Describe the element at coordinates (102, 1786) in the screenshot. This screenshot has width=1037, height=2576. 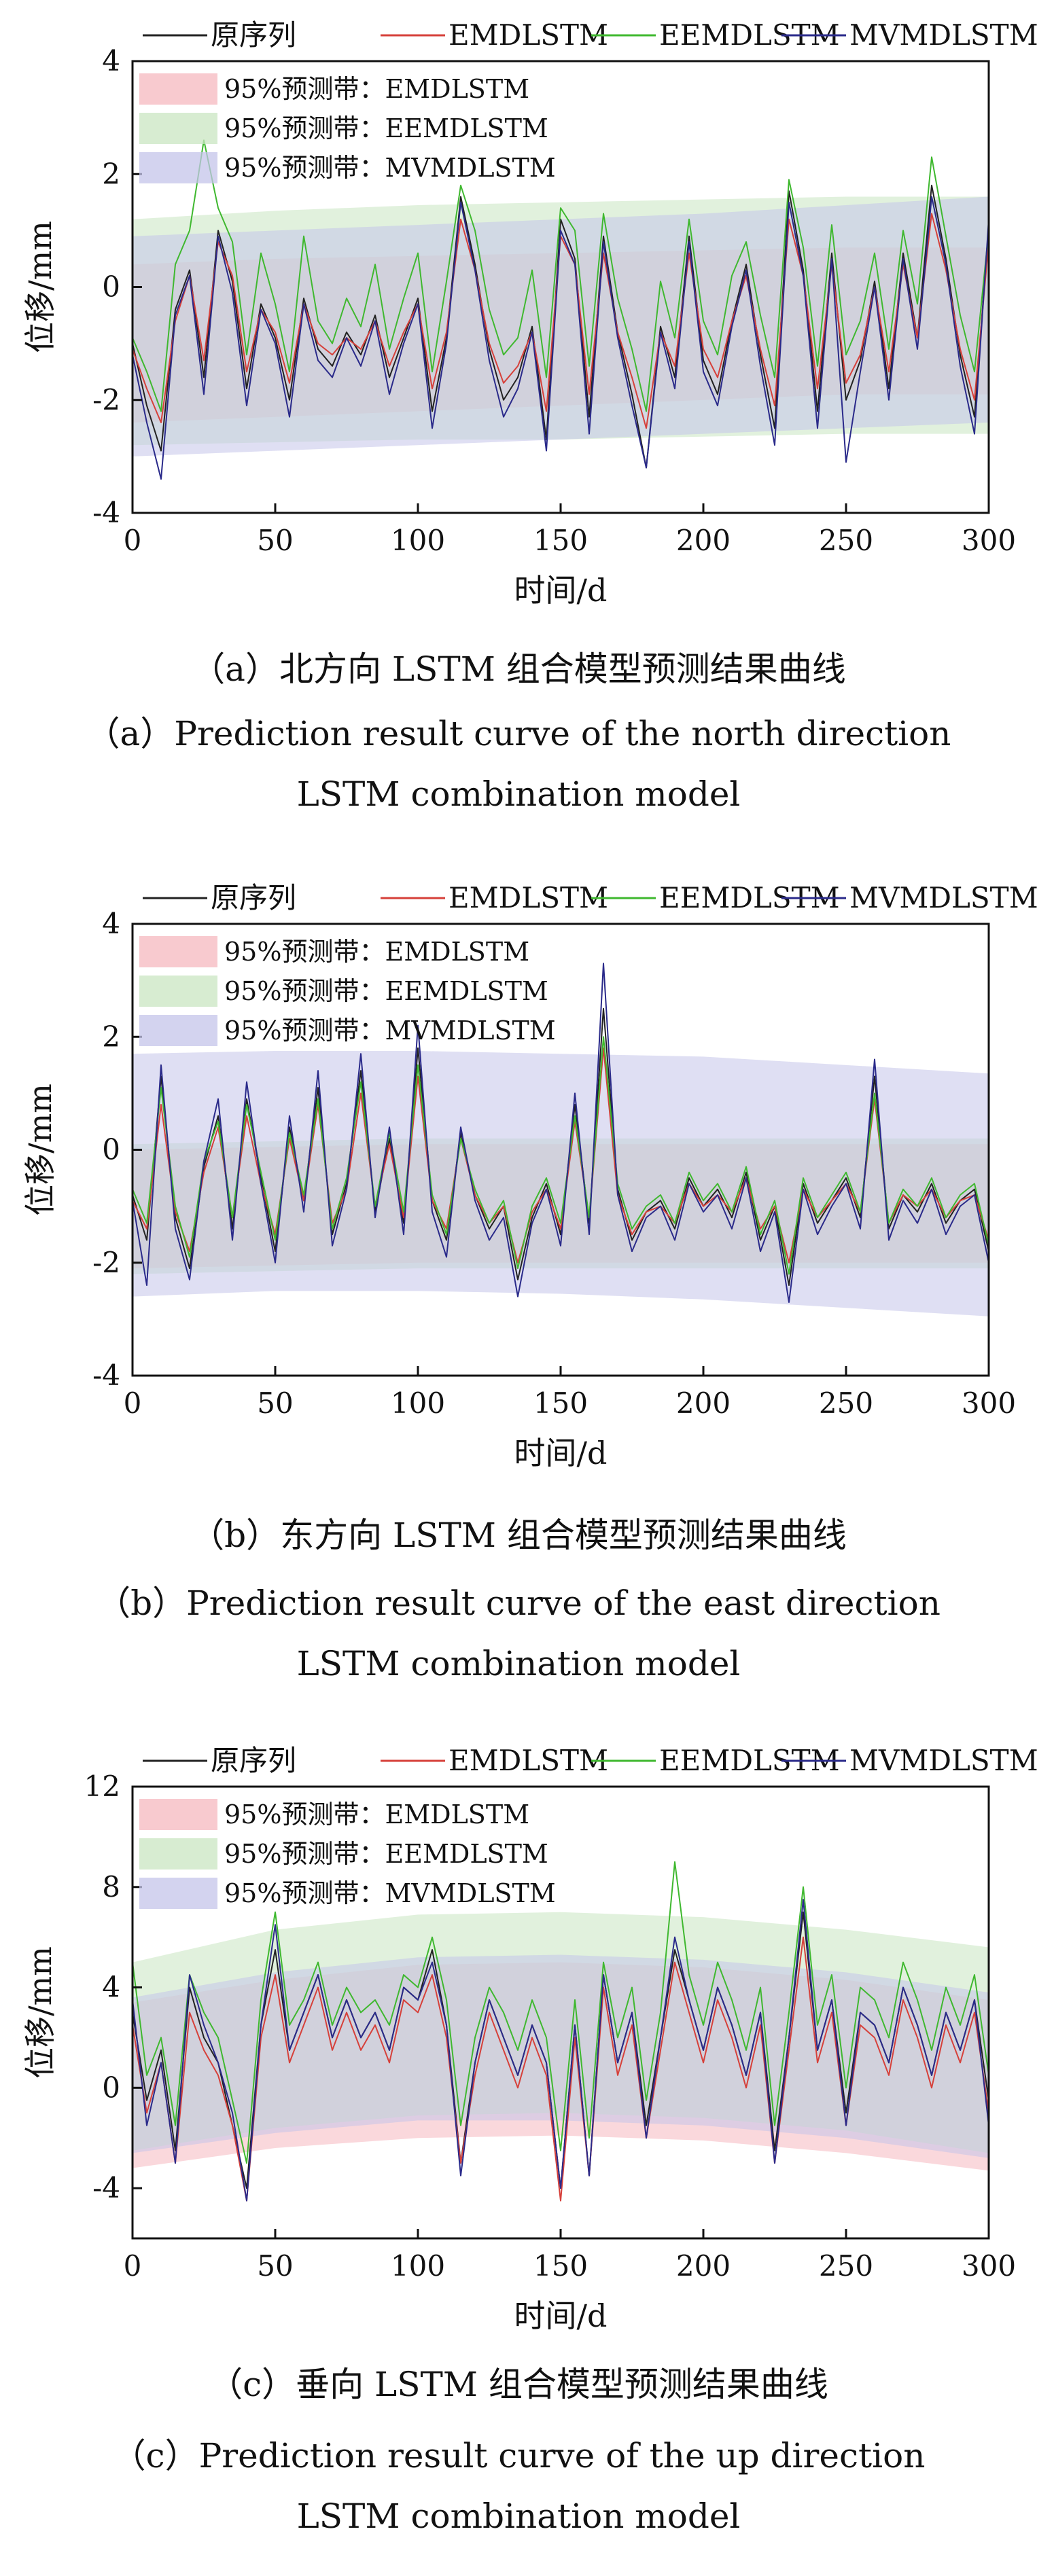
I see `y-tick-label: 12` at that location.